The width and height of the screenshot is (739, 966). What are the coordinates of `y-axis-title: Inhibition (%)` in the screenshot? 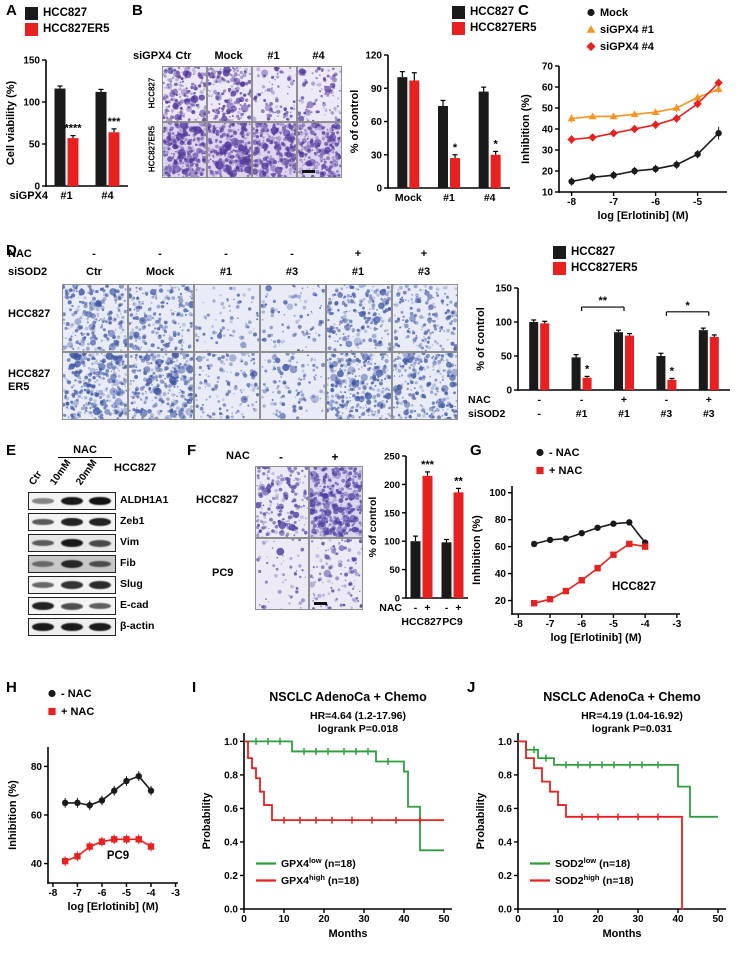 It's located at (526, 129).